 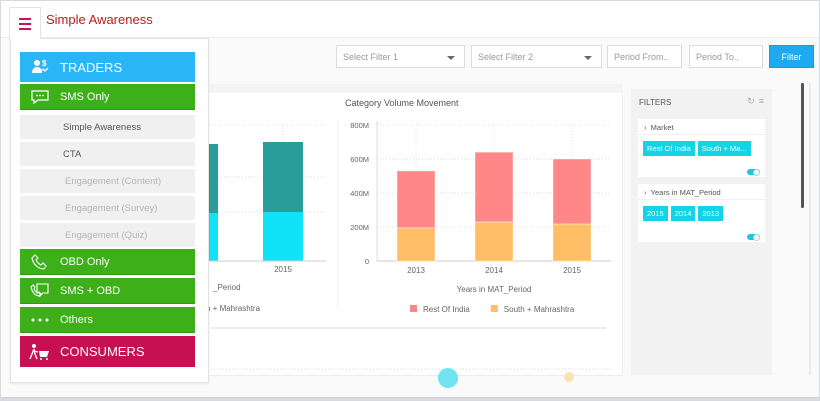 I want to click on left-axis-title: _Period, so click(x=226, y=287).